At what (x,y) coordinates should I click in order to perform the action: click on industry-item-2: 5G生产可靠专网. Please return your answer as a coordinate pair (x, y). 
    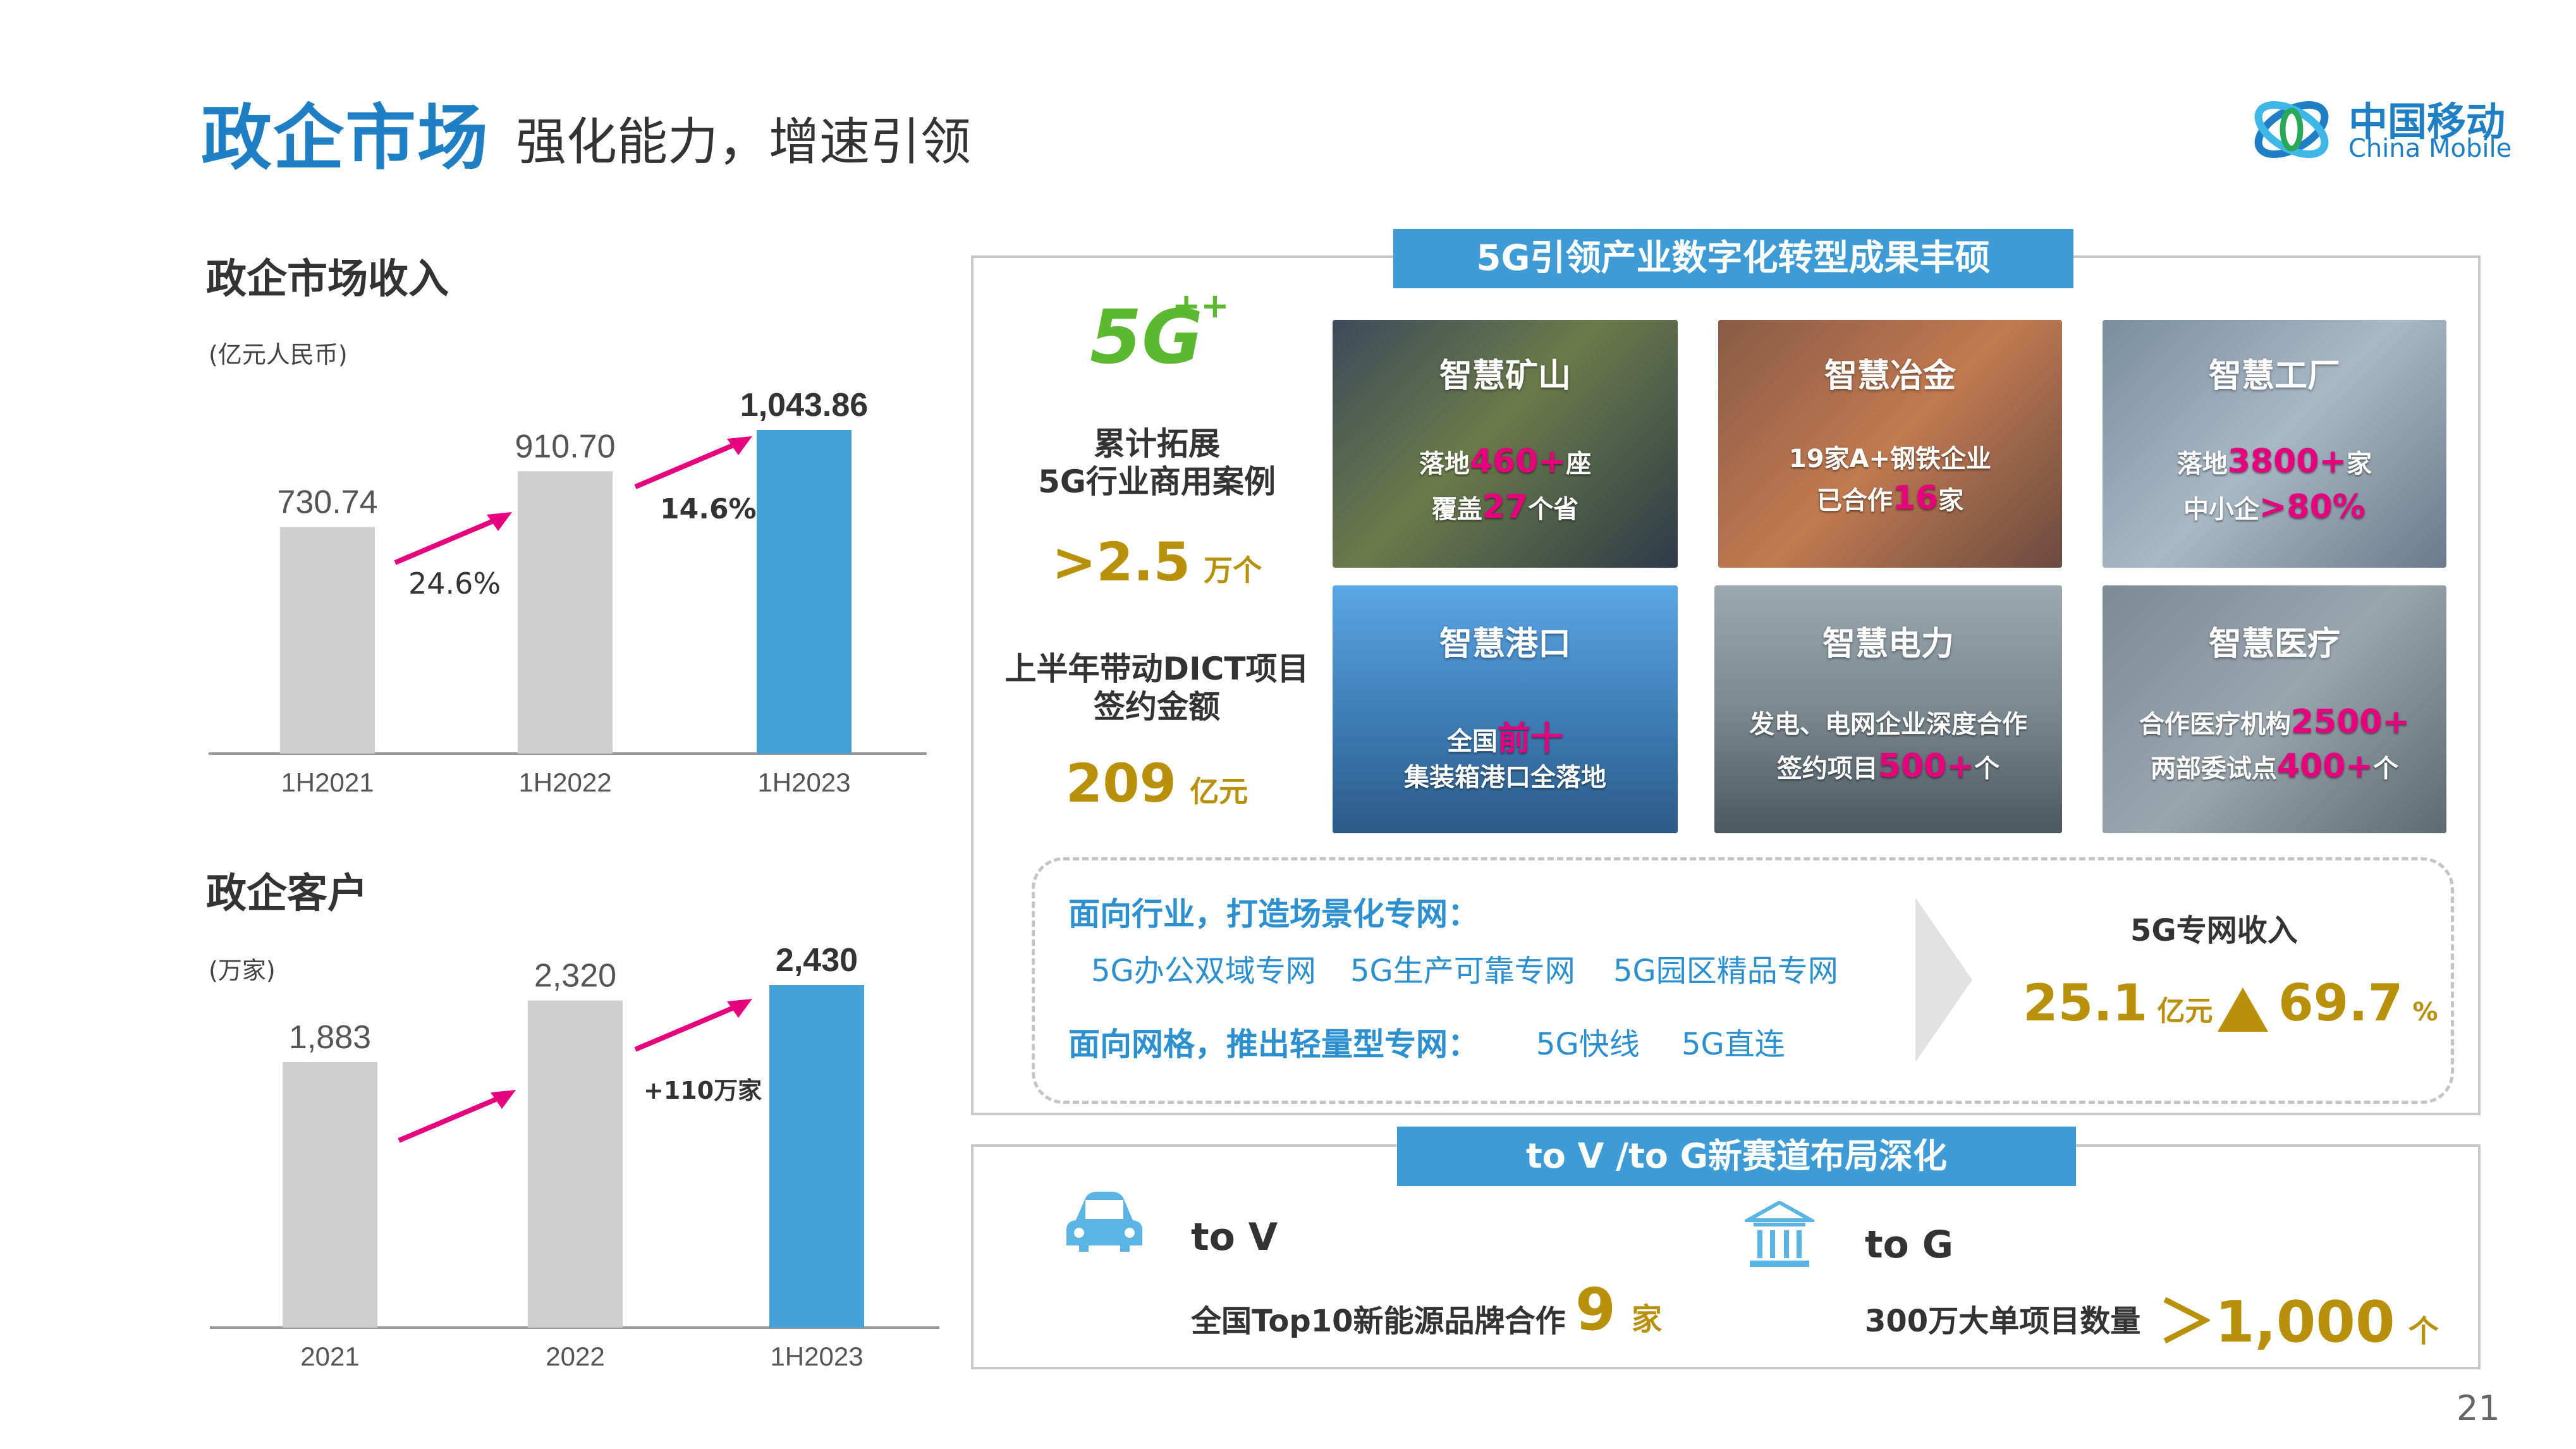
    Looking at the image, I should click on (1462, 971).